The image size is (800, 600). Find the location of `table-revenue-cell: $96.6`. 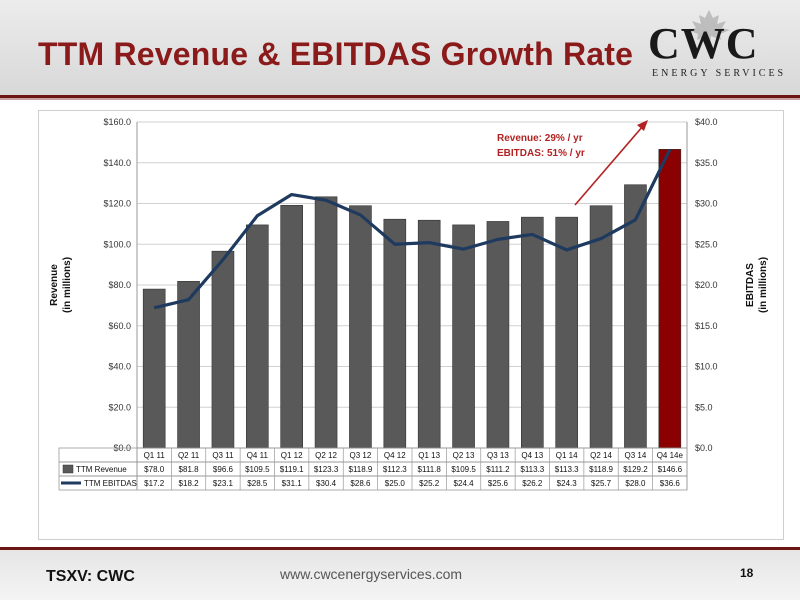

table-revenue-cell: $96.6 is located at coordinates (223, 469).